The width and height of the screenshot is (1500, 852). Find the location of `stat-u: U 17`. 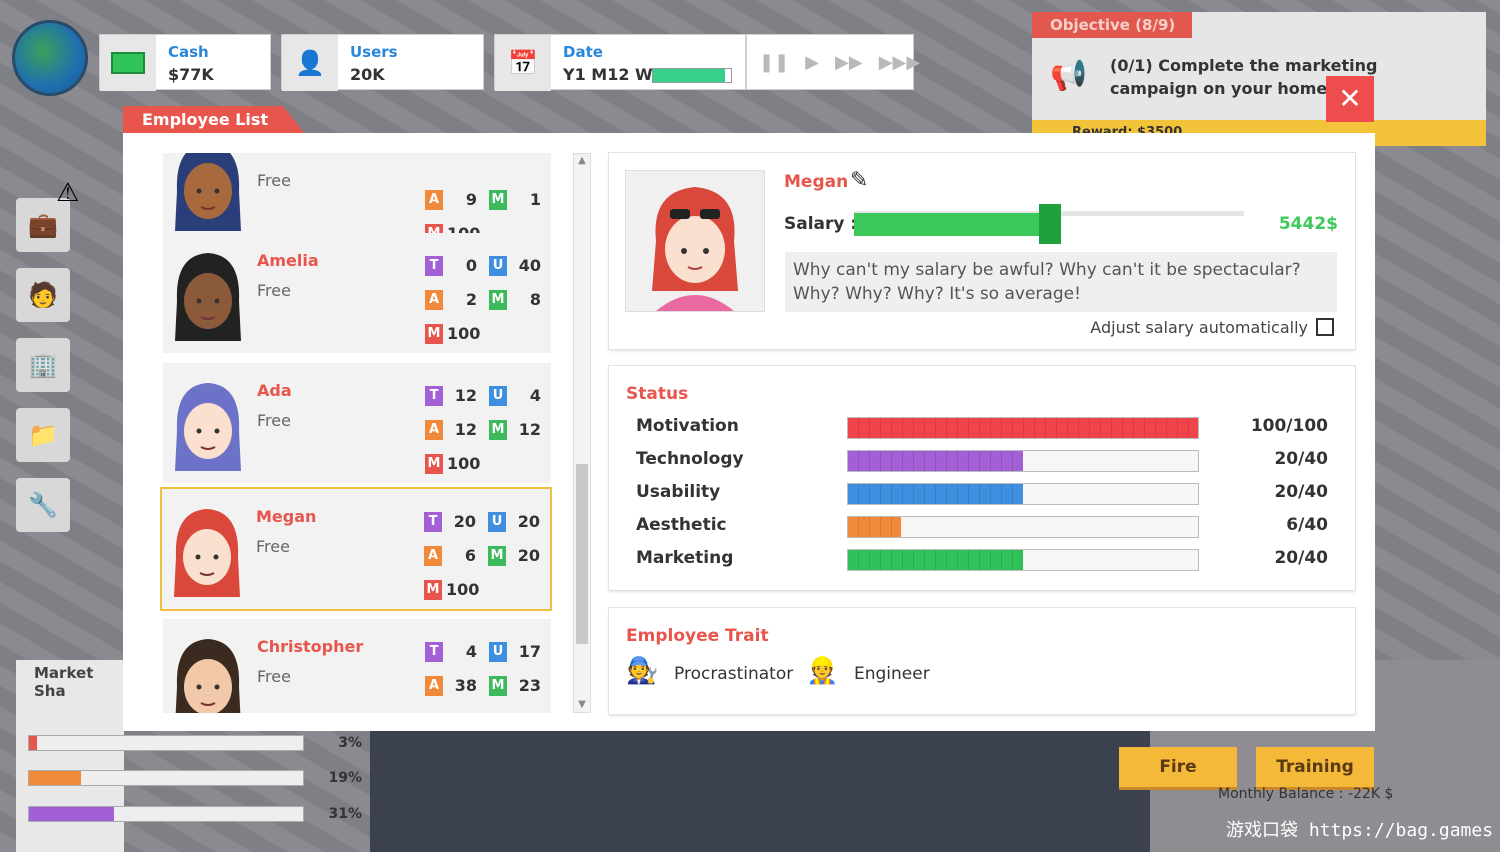

stat-u: U 17 is located at coordinates (529, 651).